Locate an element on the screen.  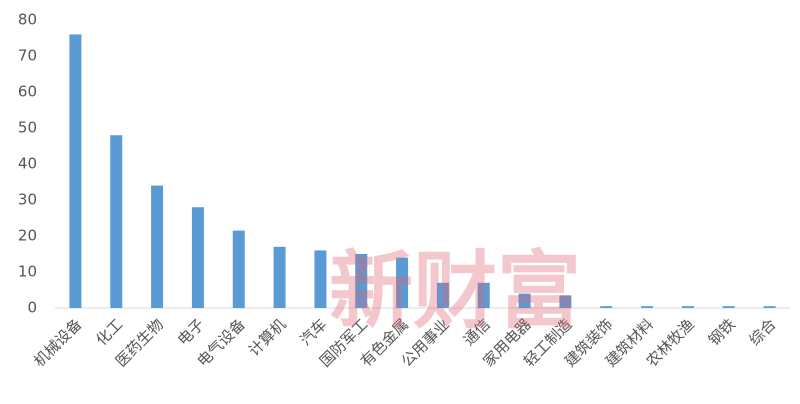
x-tick-label: 计算机 is located at coordinates (267, 337).